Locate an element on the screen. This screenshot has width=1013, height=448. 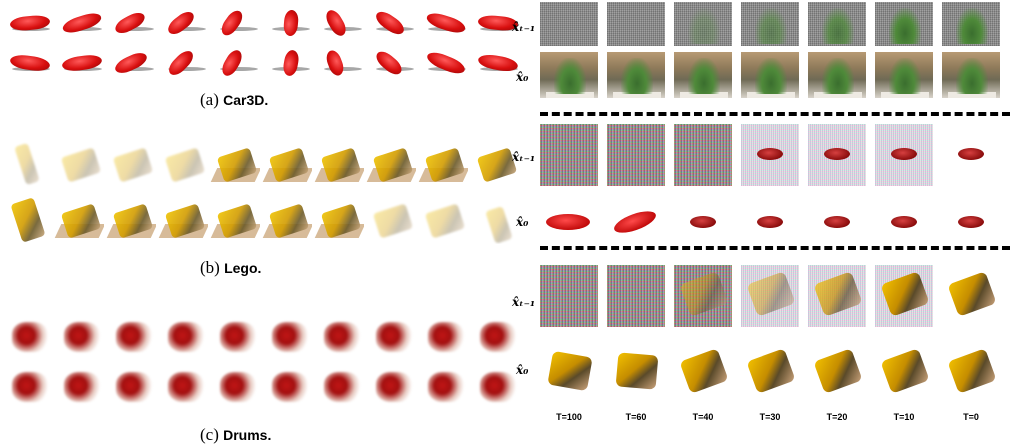
timestep-label: T=10 is located at coordinates (904, 417).